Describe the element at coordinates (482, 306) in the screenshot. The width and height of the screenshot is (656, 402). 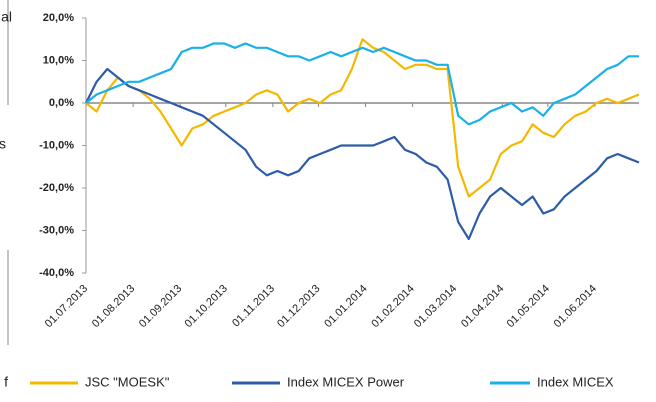
I see `x-tick-label: 01.04.2014` at that location.